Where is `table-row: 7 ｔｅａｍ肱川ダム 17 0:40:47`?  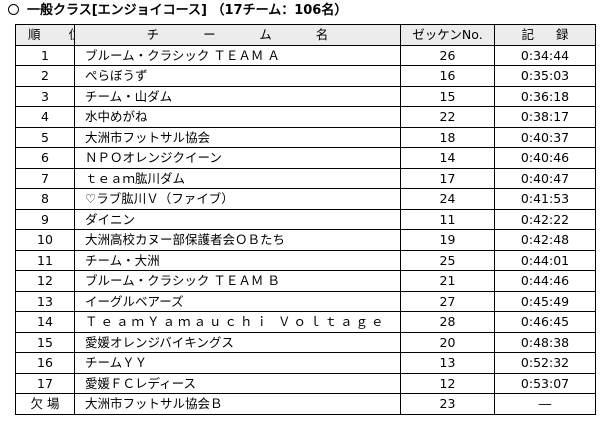
table-row: 7 ｔｅａｍ肱川ダム 17 0:40:47 is located at coordinates (305, 178).